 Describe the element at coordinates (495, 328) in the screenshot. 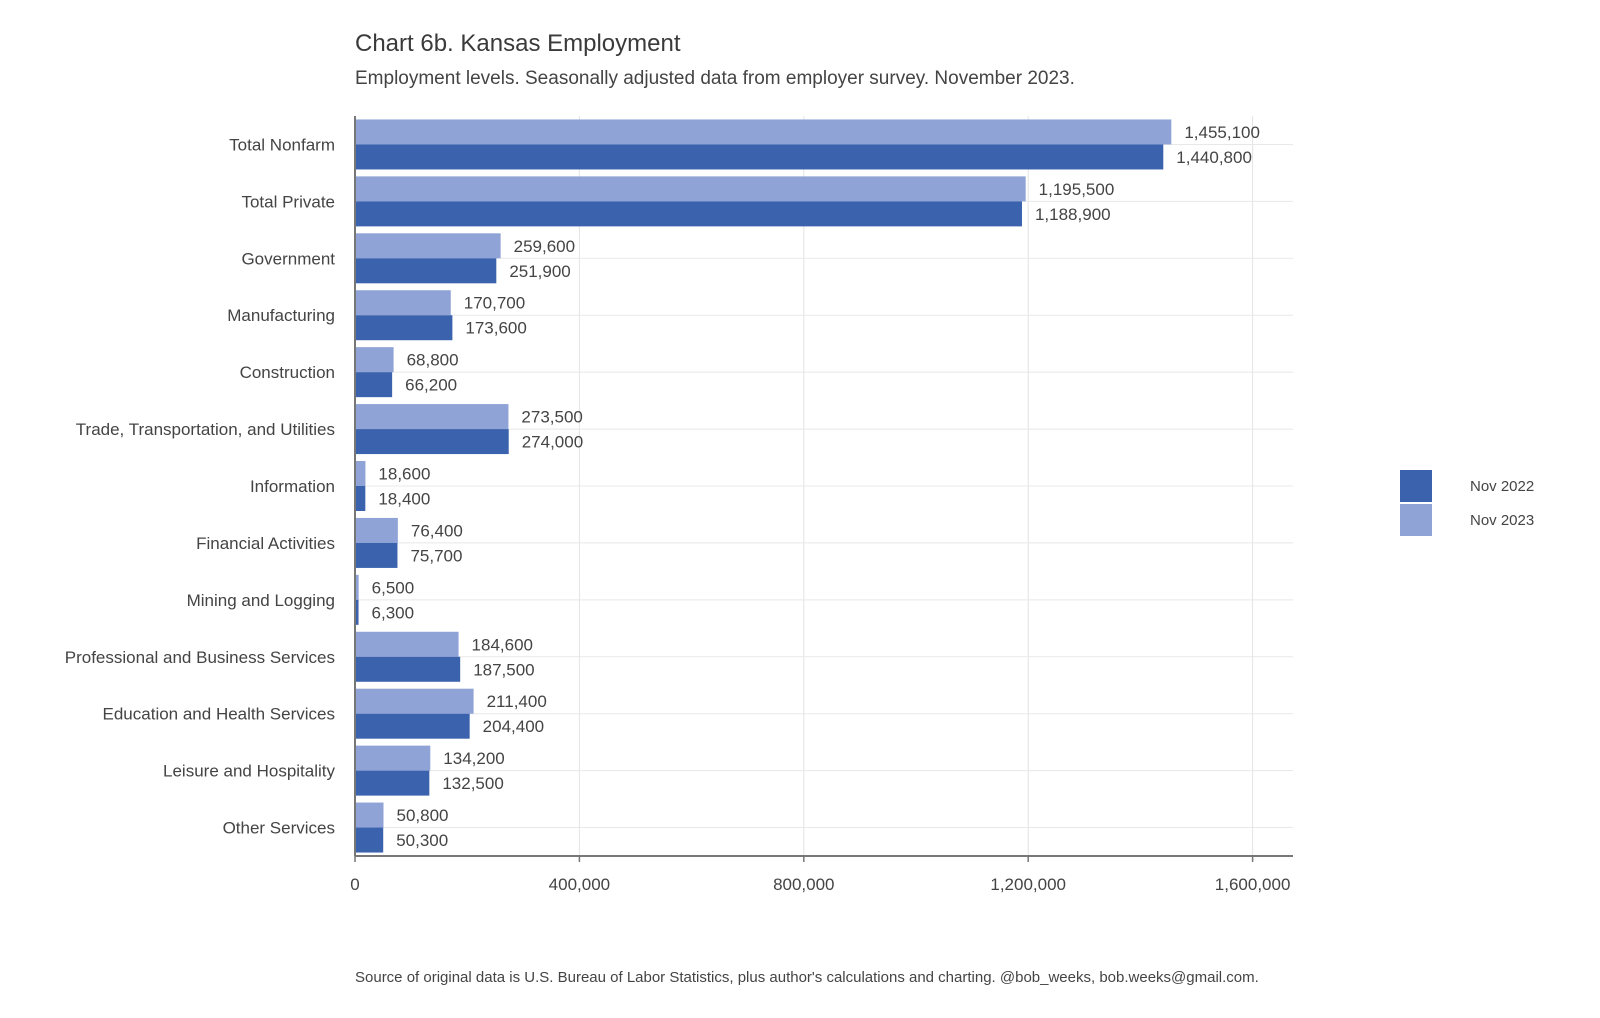

I see `data-label-nov-2022: 173,600` at that location.